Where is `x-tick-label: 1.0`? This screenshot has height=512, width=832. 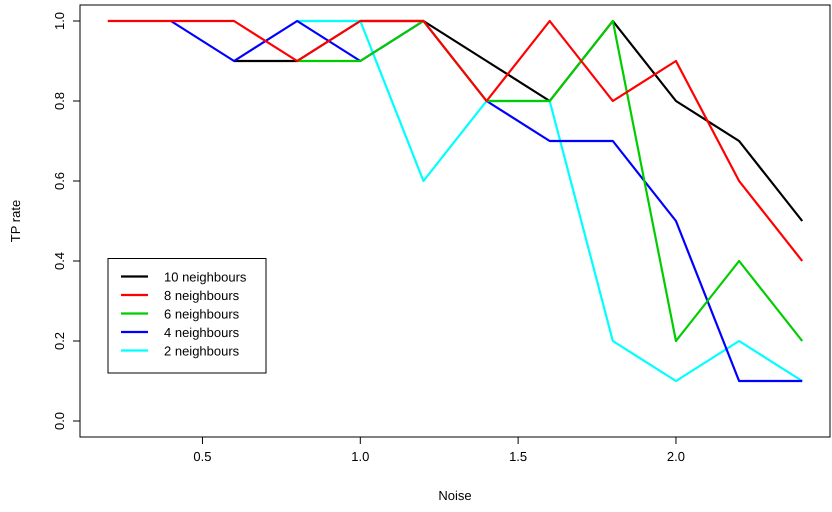 x-tick-label: 1.0 is located at coordinates (360, 456).